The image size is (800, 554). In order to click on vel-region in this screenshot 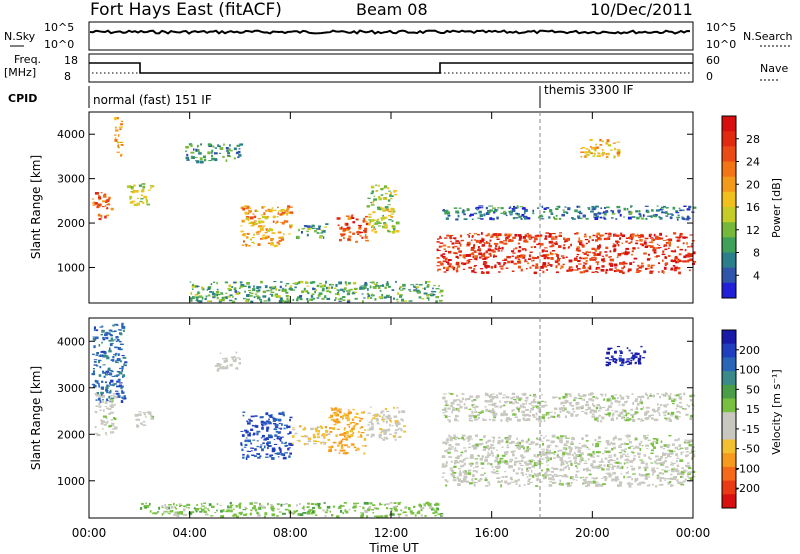, I will do `click(267, 435)`.